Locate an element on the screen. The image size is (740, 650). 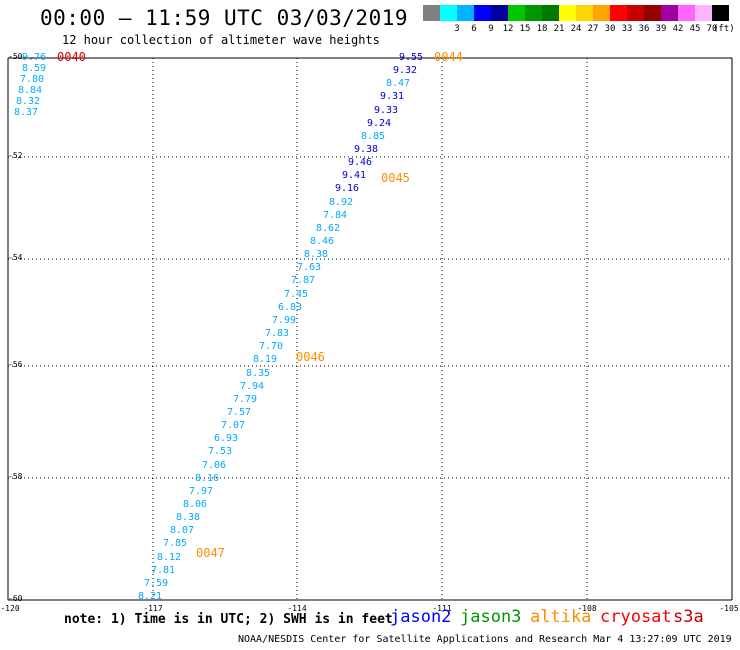
wave-height-label: 7.70 is located at coordinates (271, 346).